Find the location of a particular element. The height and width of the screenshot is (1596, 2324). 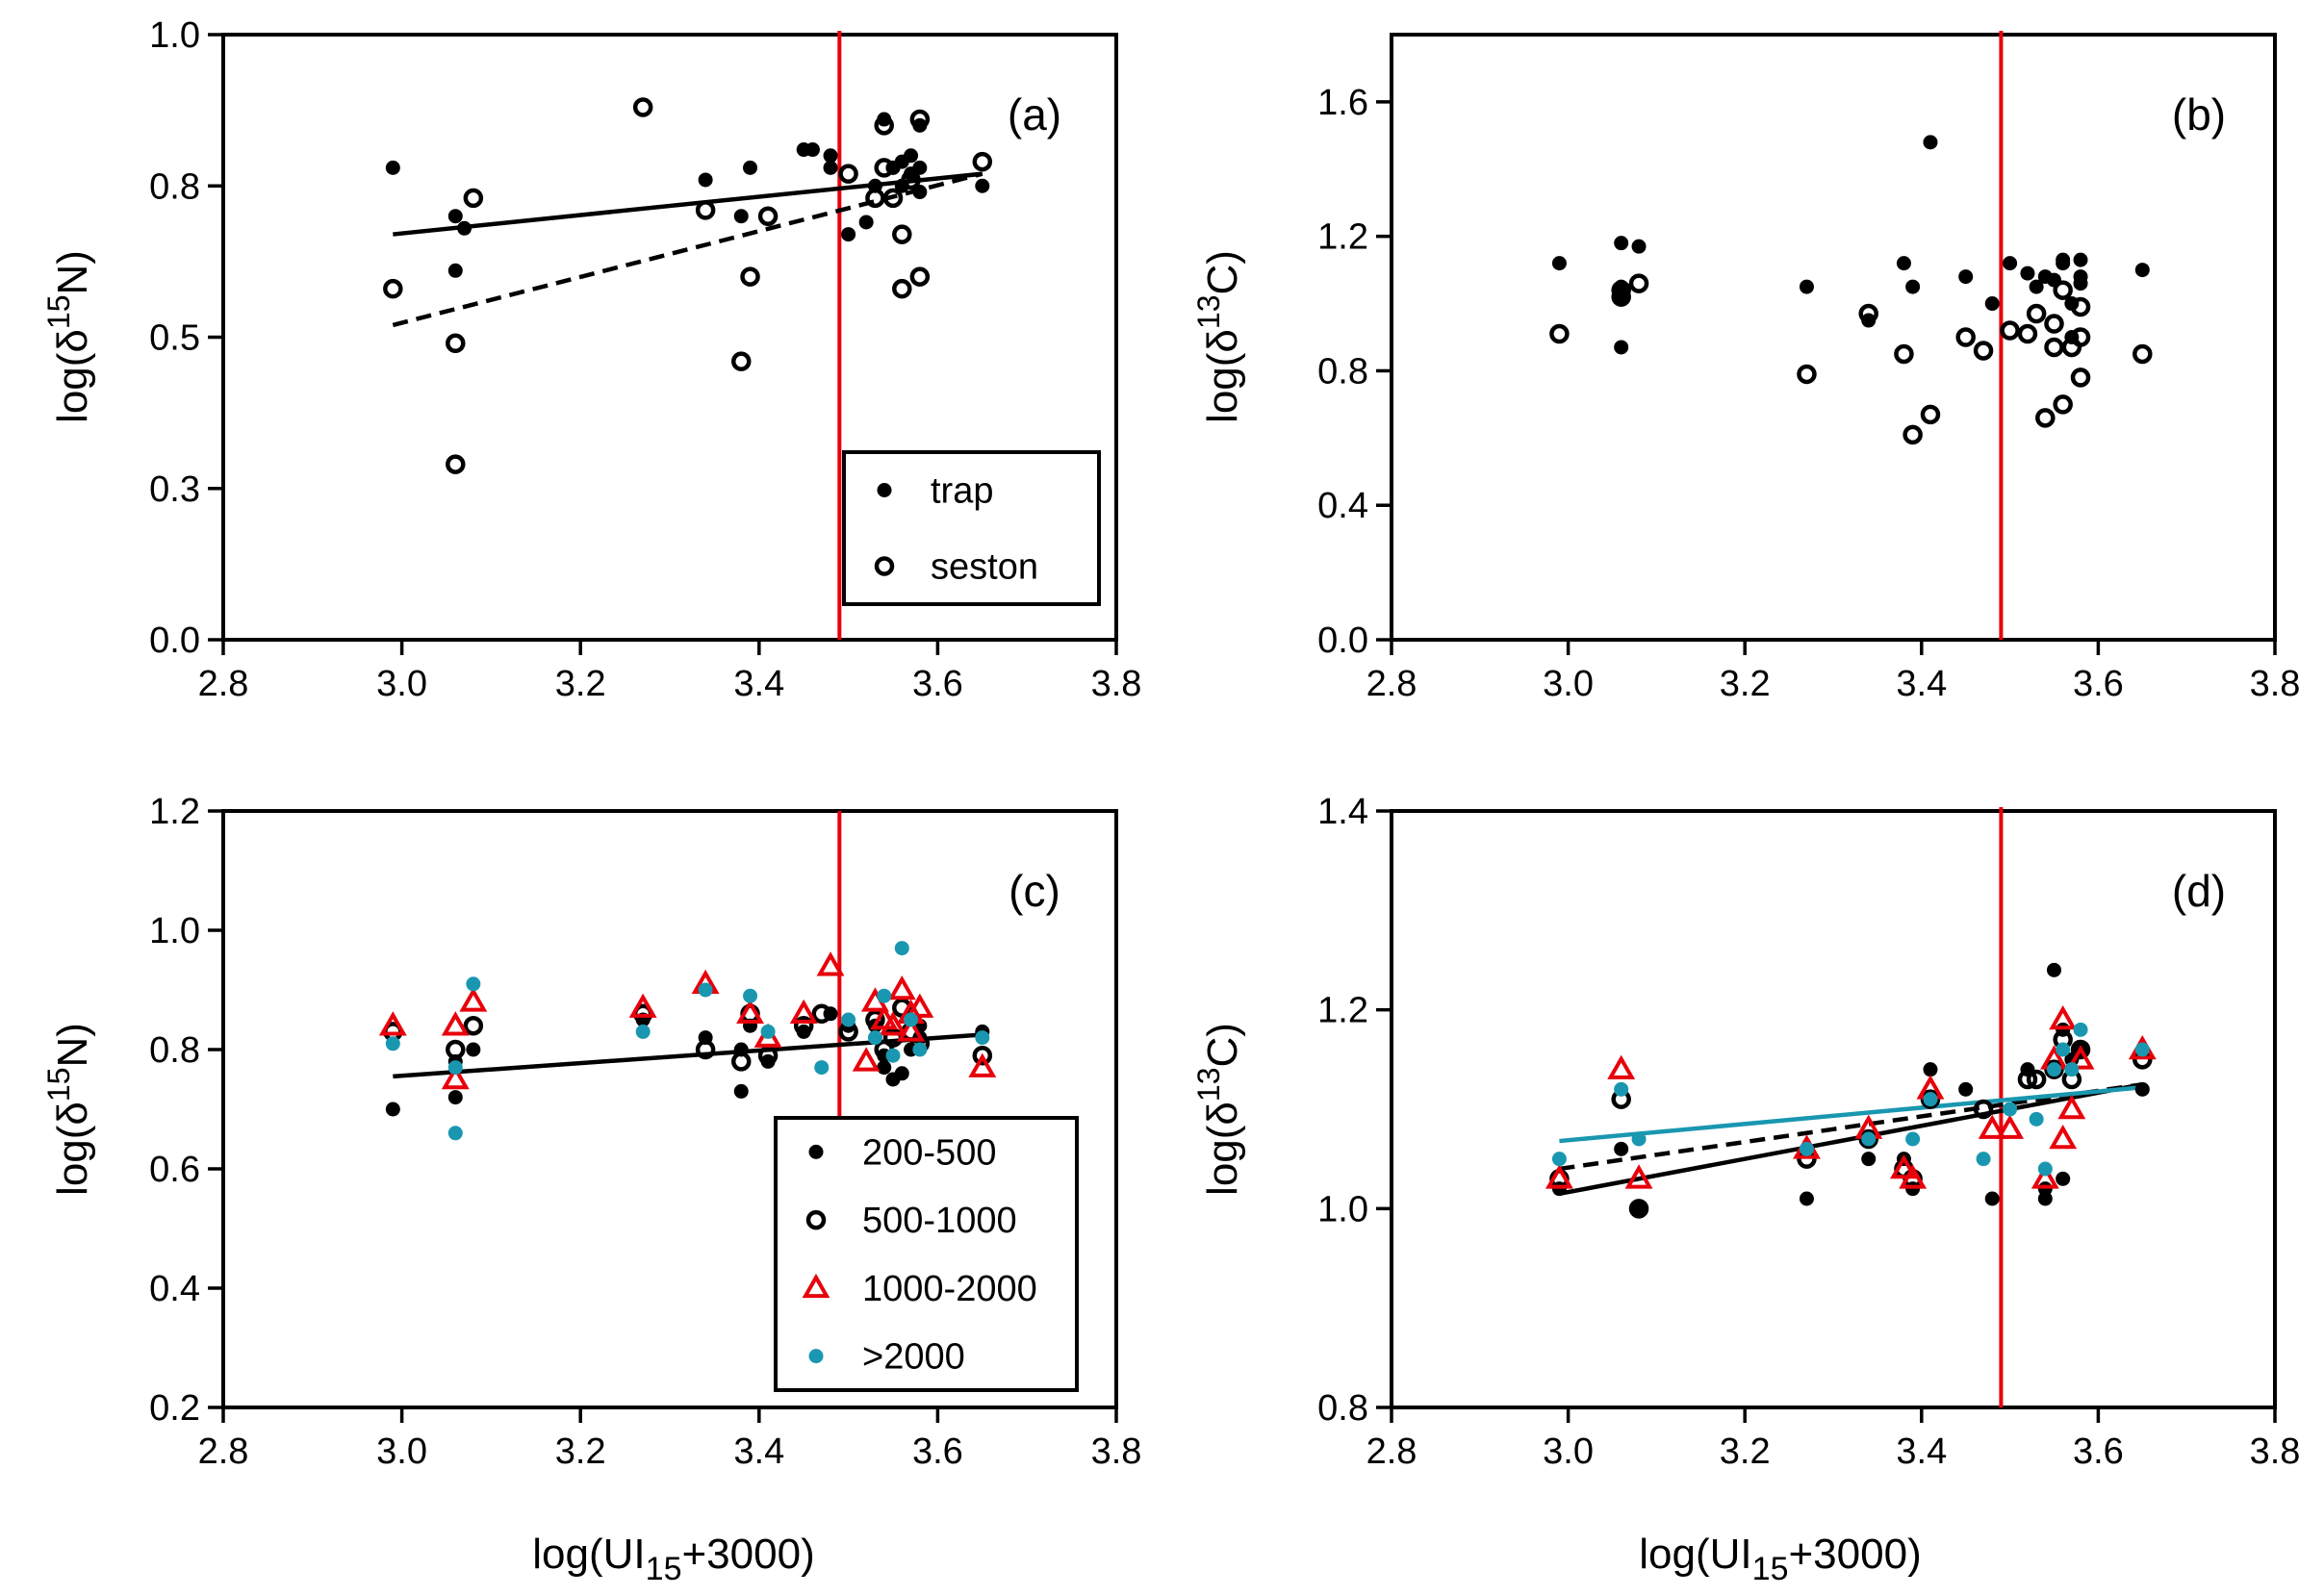

legend: 200-500 500-1000 1000-2000 >2000 is located at coordinates (927, 1254).